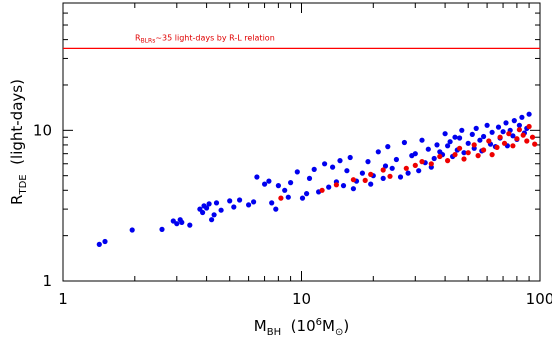  I want to click on y-tick-label: 10, so click(42, 130).